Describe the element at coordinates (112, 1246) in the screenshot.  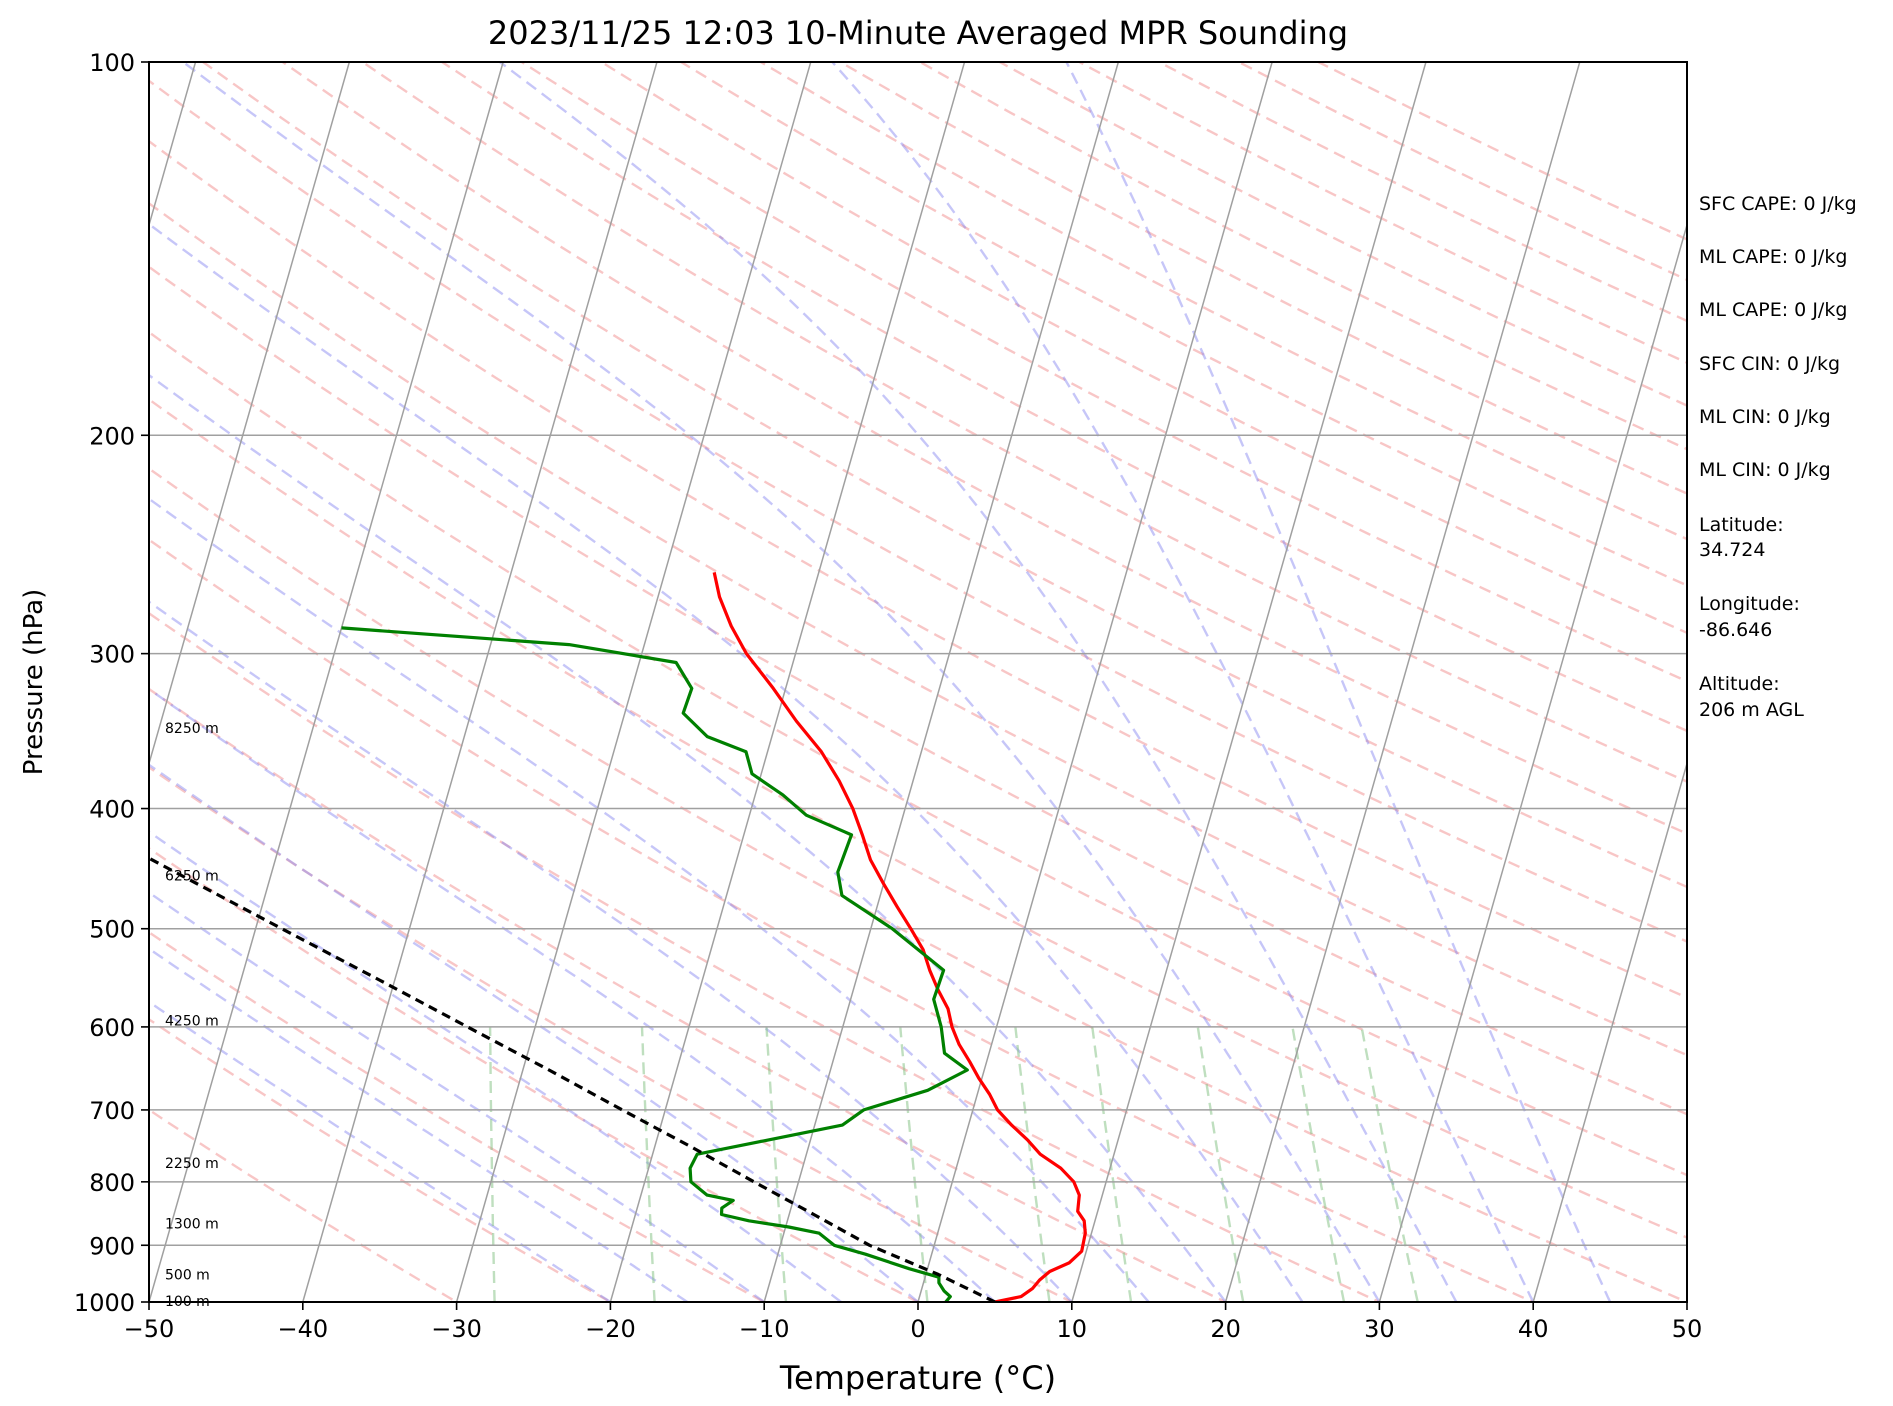
I see `y-tick-label: 900` at that location.